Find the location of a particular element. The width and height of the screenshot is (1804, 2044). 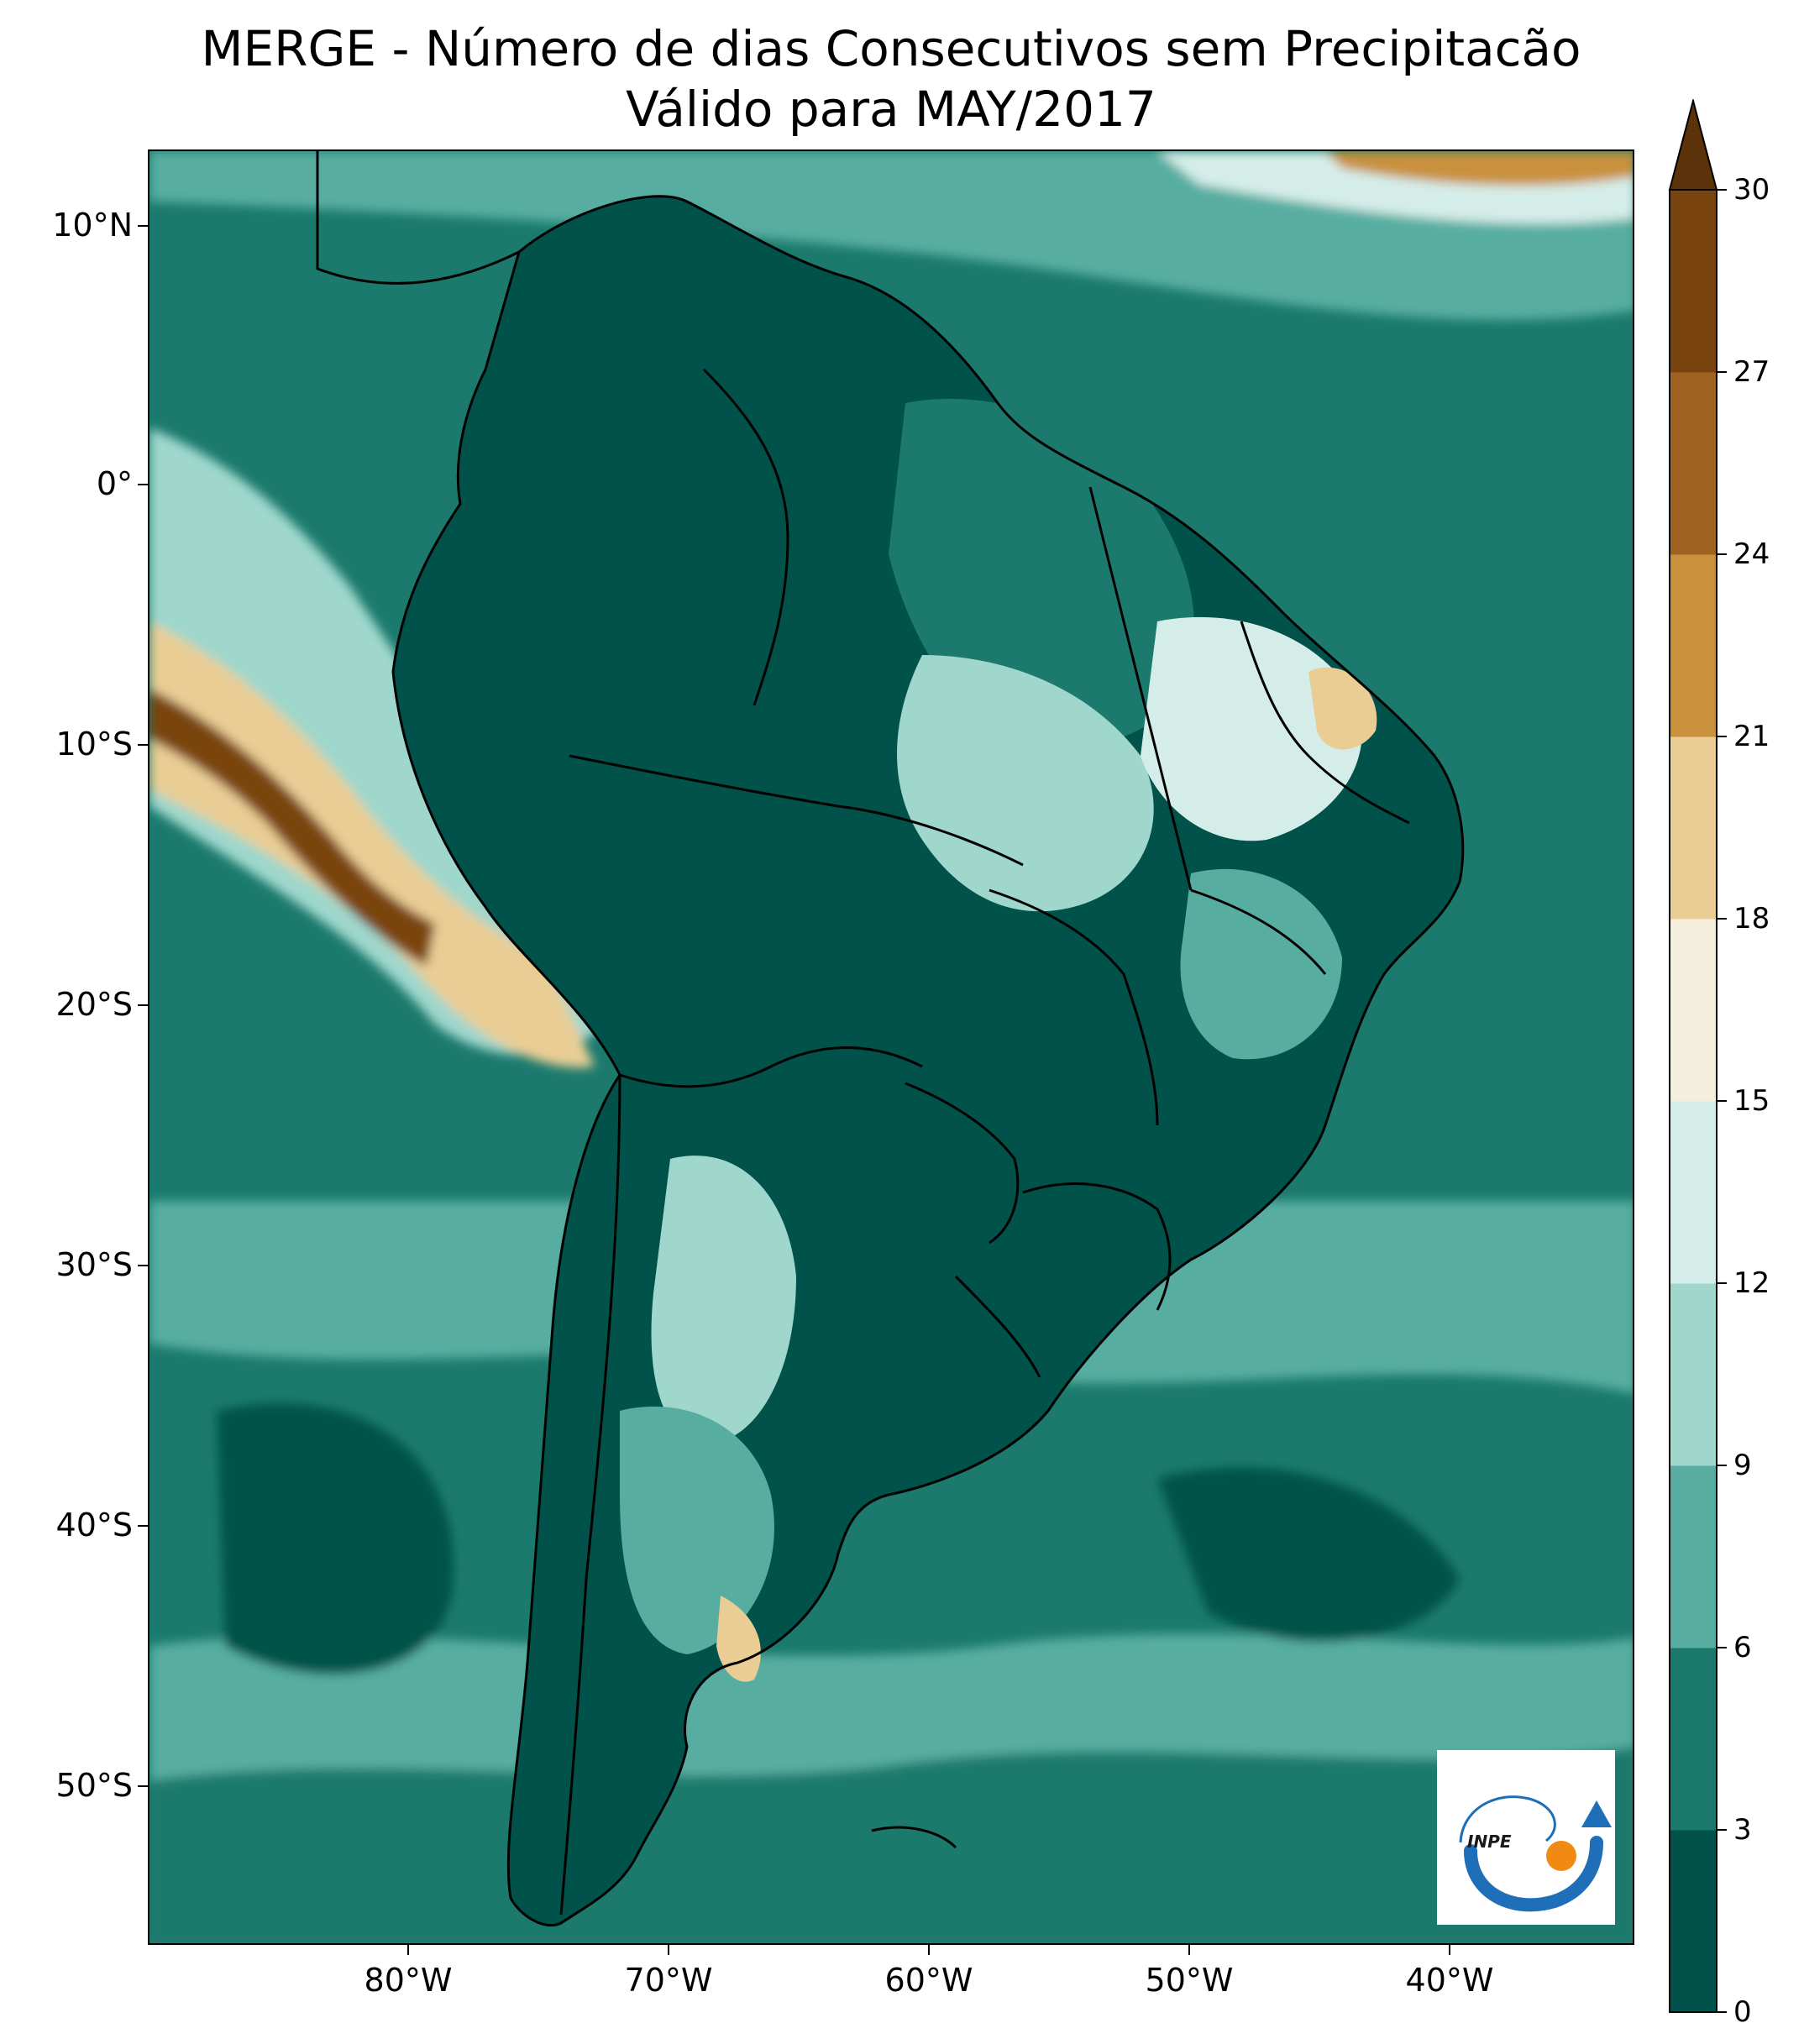

border-paraguay is located at coordinates (962, 1163).